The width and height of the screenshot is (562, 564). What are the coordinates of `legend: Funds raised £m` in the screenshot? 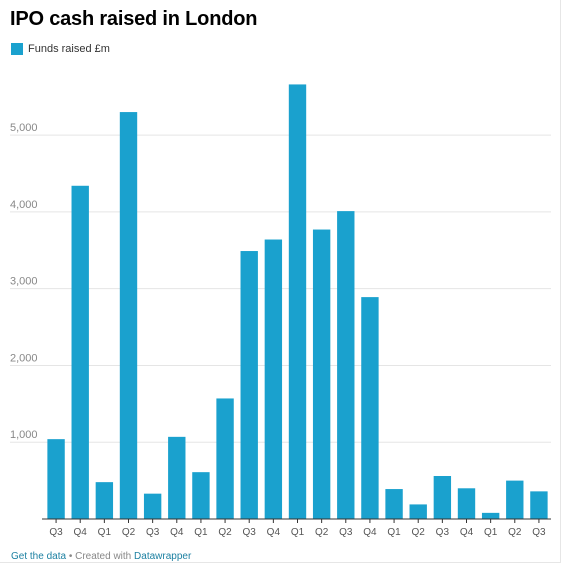 It's located at (60, 49).